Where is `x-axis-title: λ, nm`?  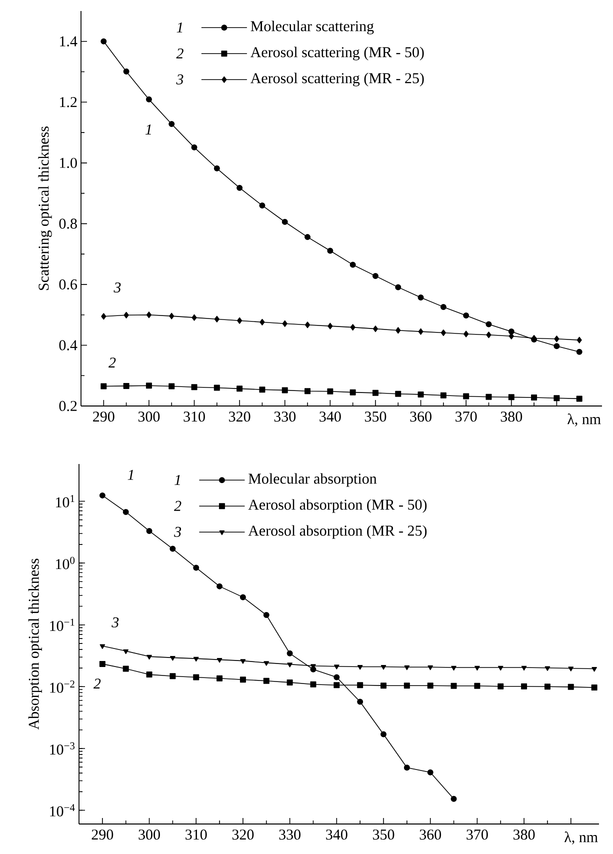 x-axis-title: λ, nm is located at coordinates (581, 838).